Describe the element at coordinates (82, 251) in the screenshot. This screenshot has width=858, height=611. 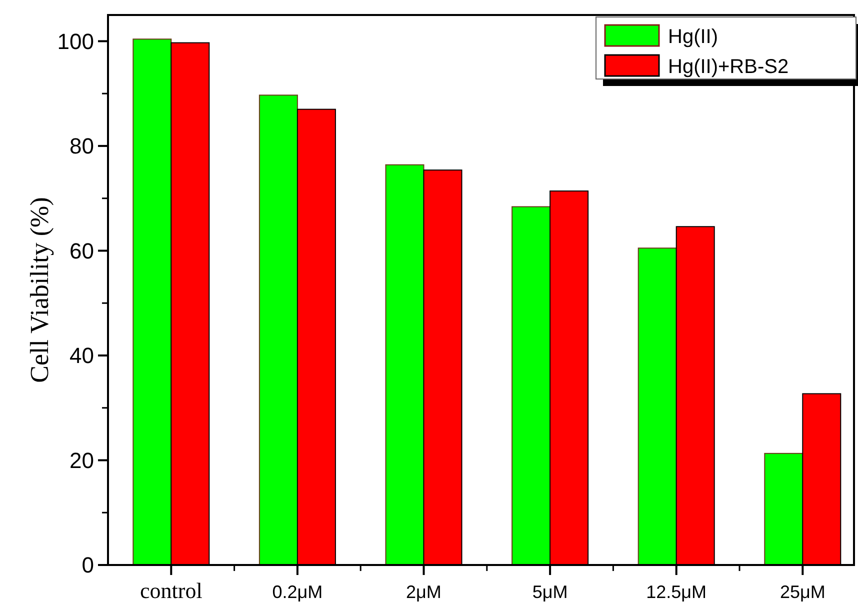
I see `y-tick-label: 60` at that location.